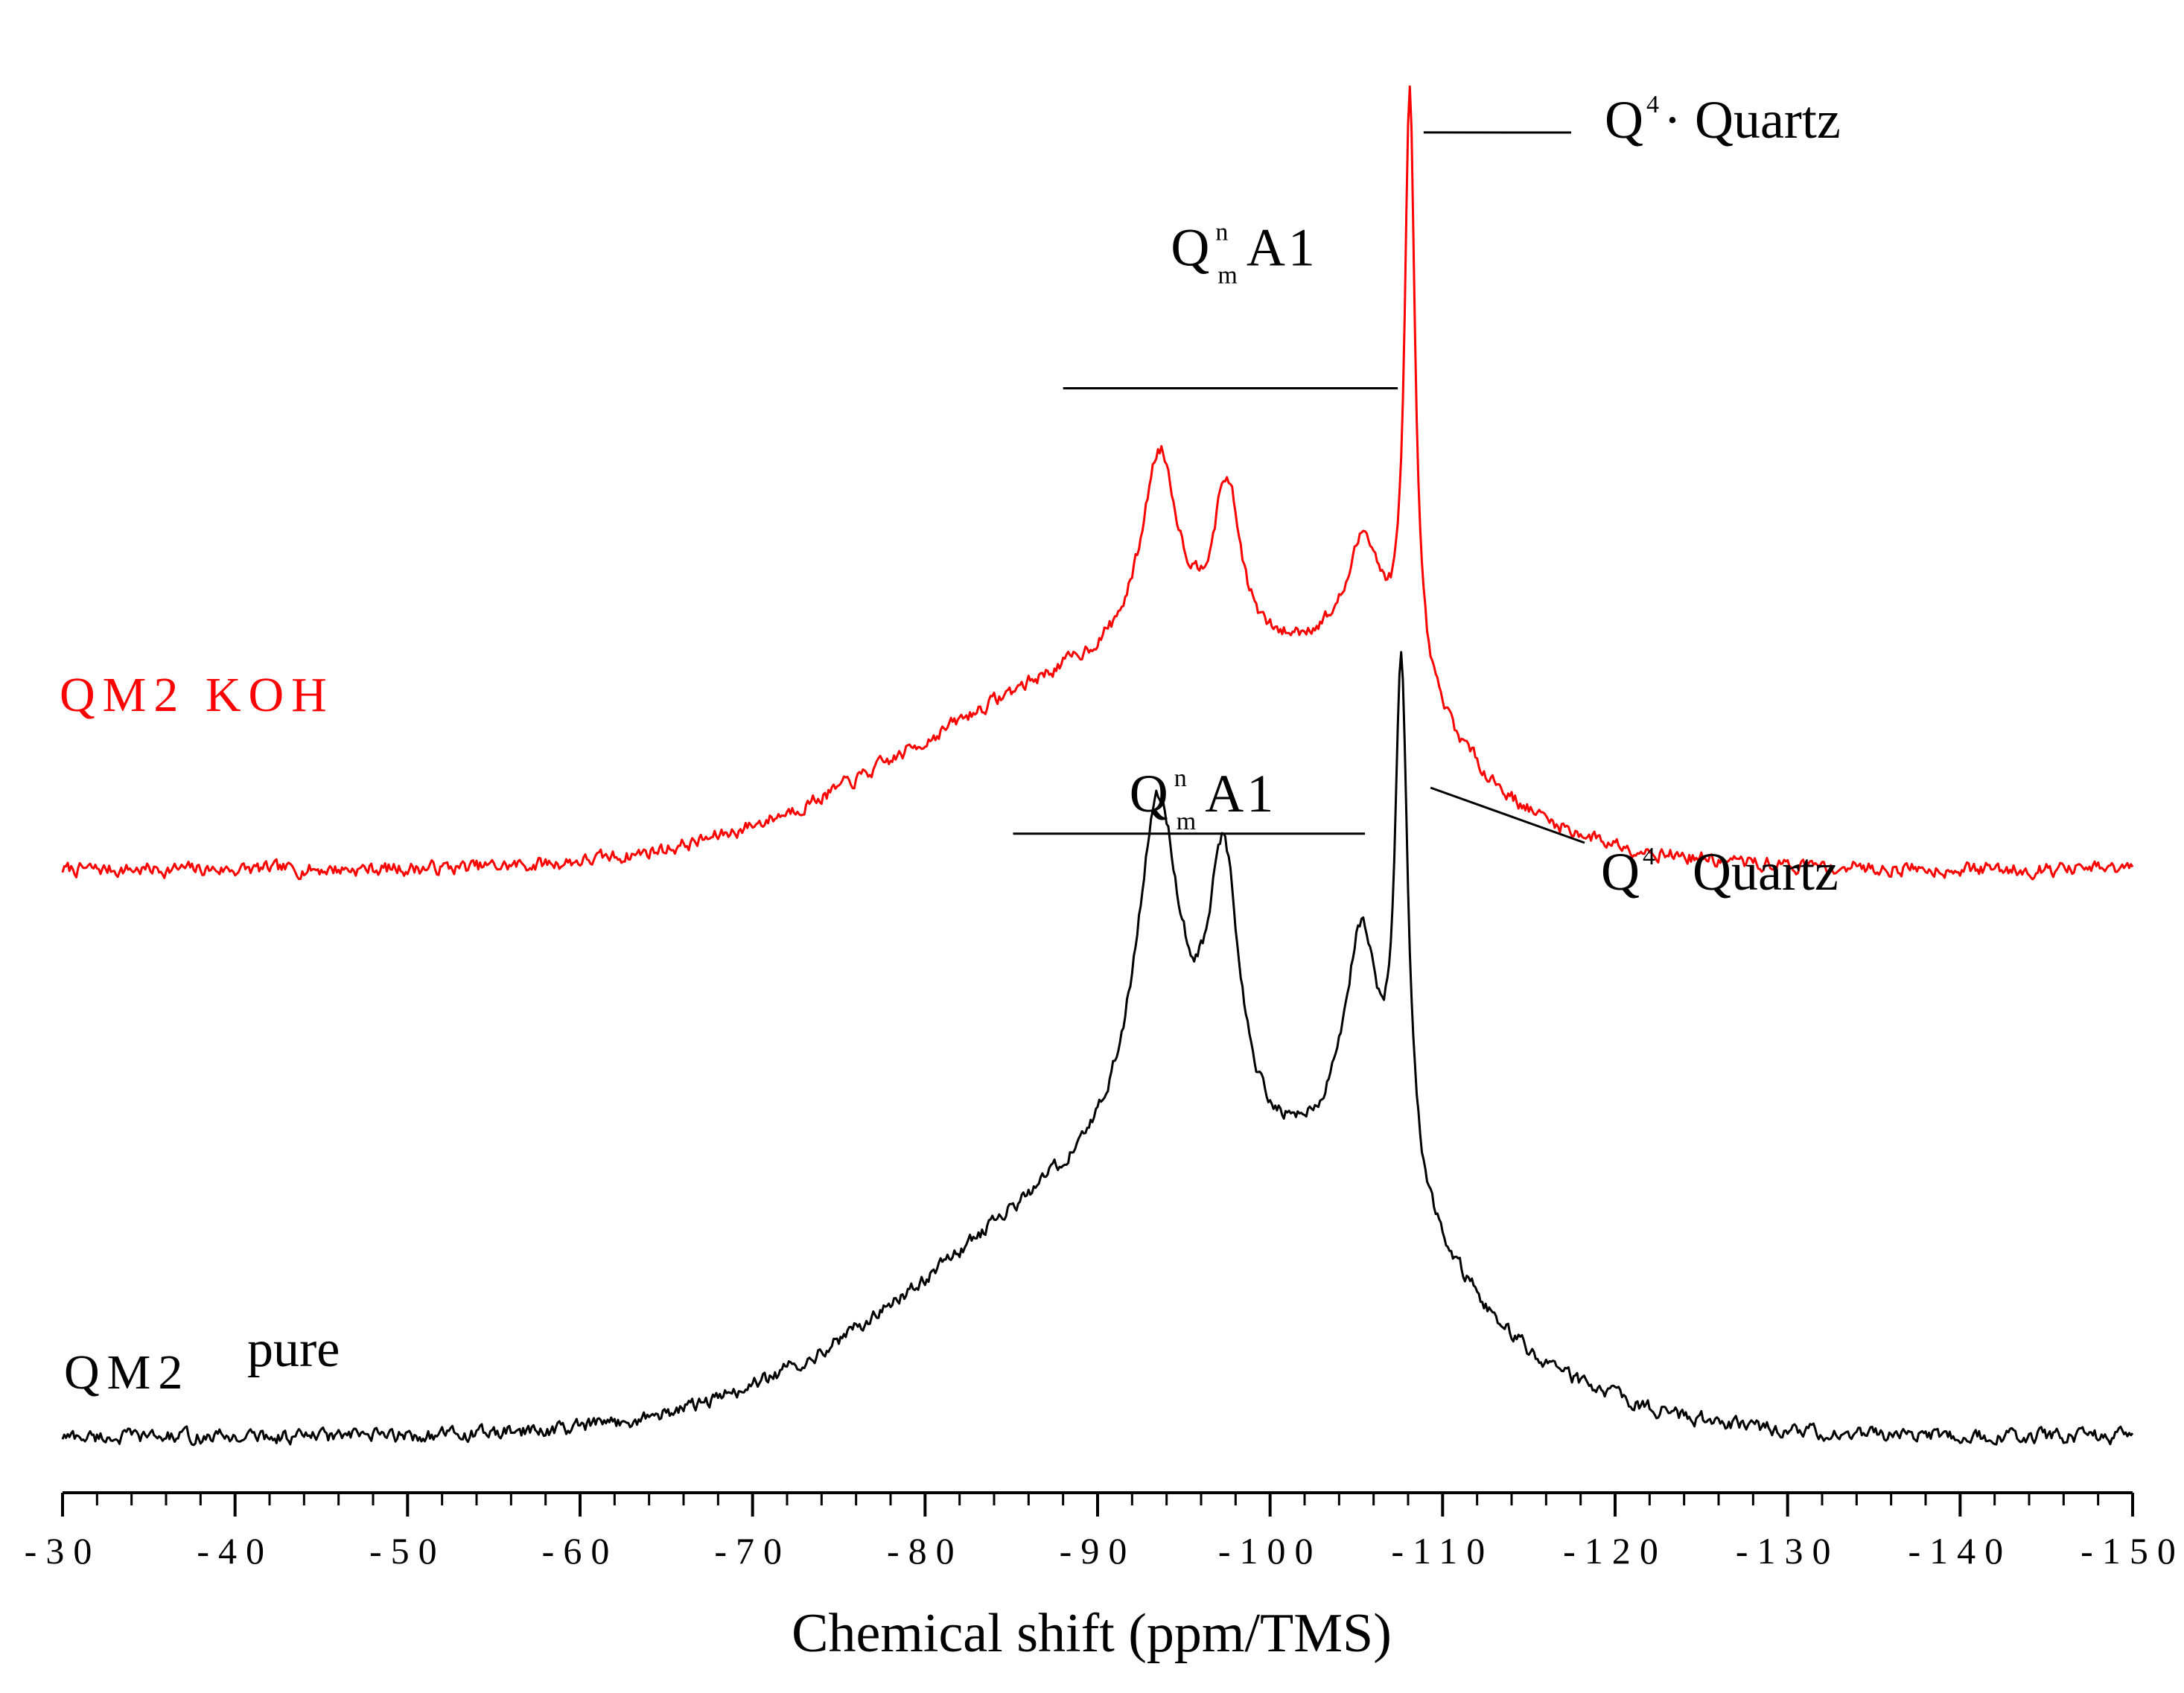 The width and height of the screenshot is (2184, 1693). Describe the element at coordinates (1788, 1551) in the screenshot. I see `x-tick-label: -130` at that location.